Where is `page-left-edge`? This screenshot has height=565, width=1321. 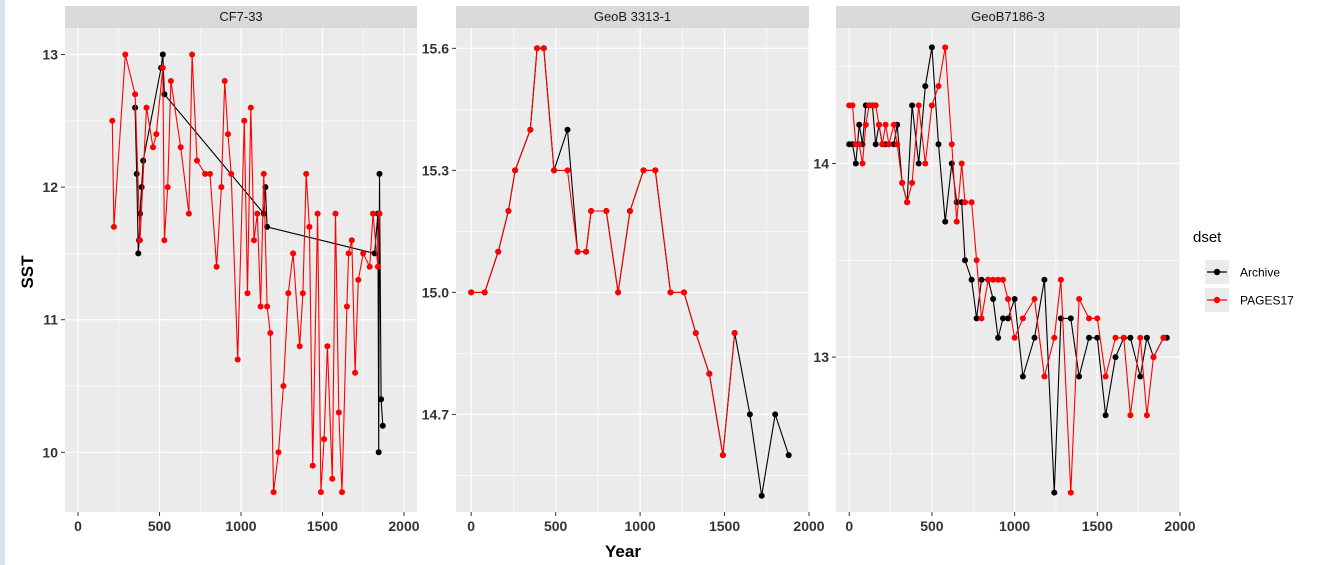
page-left-edge is located at coordinates (2, 282).